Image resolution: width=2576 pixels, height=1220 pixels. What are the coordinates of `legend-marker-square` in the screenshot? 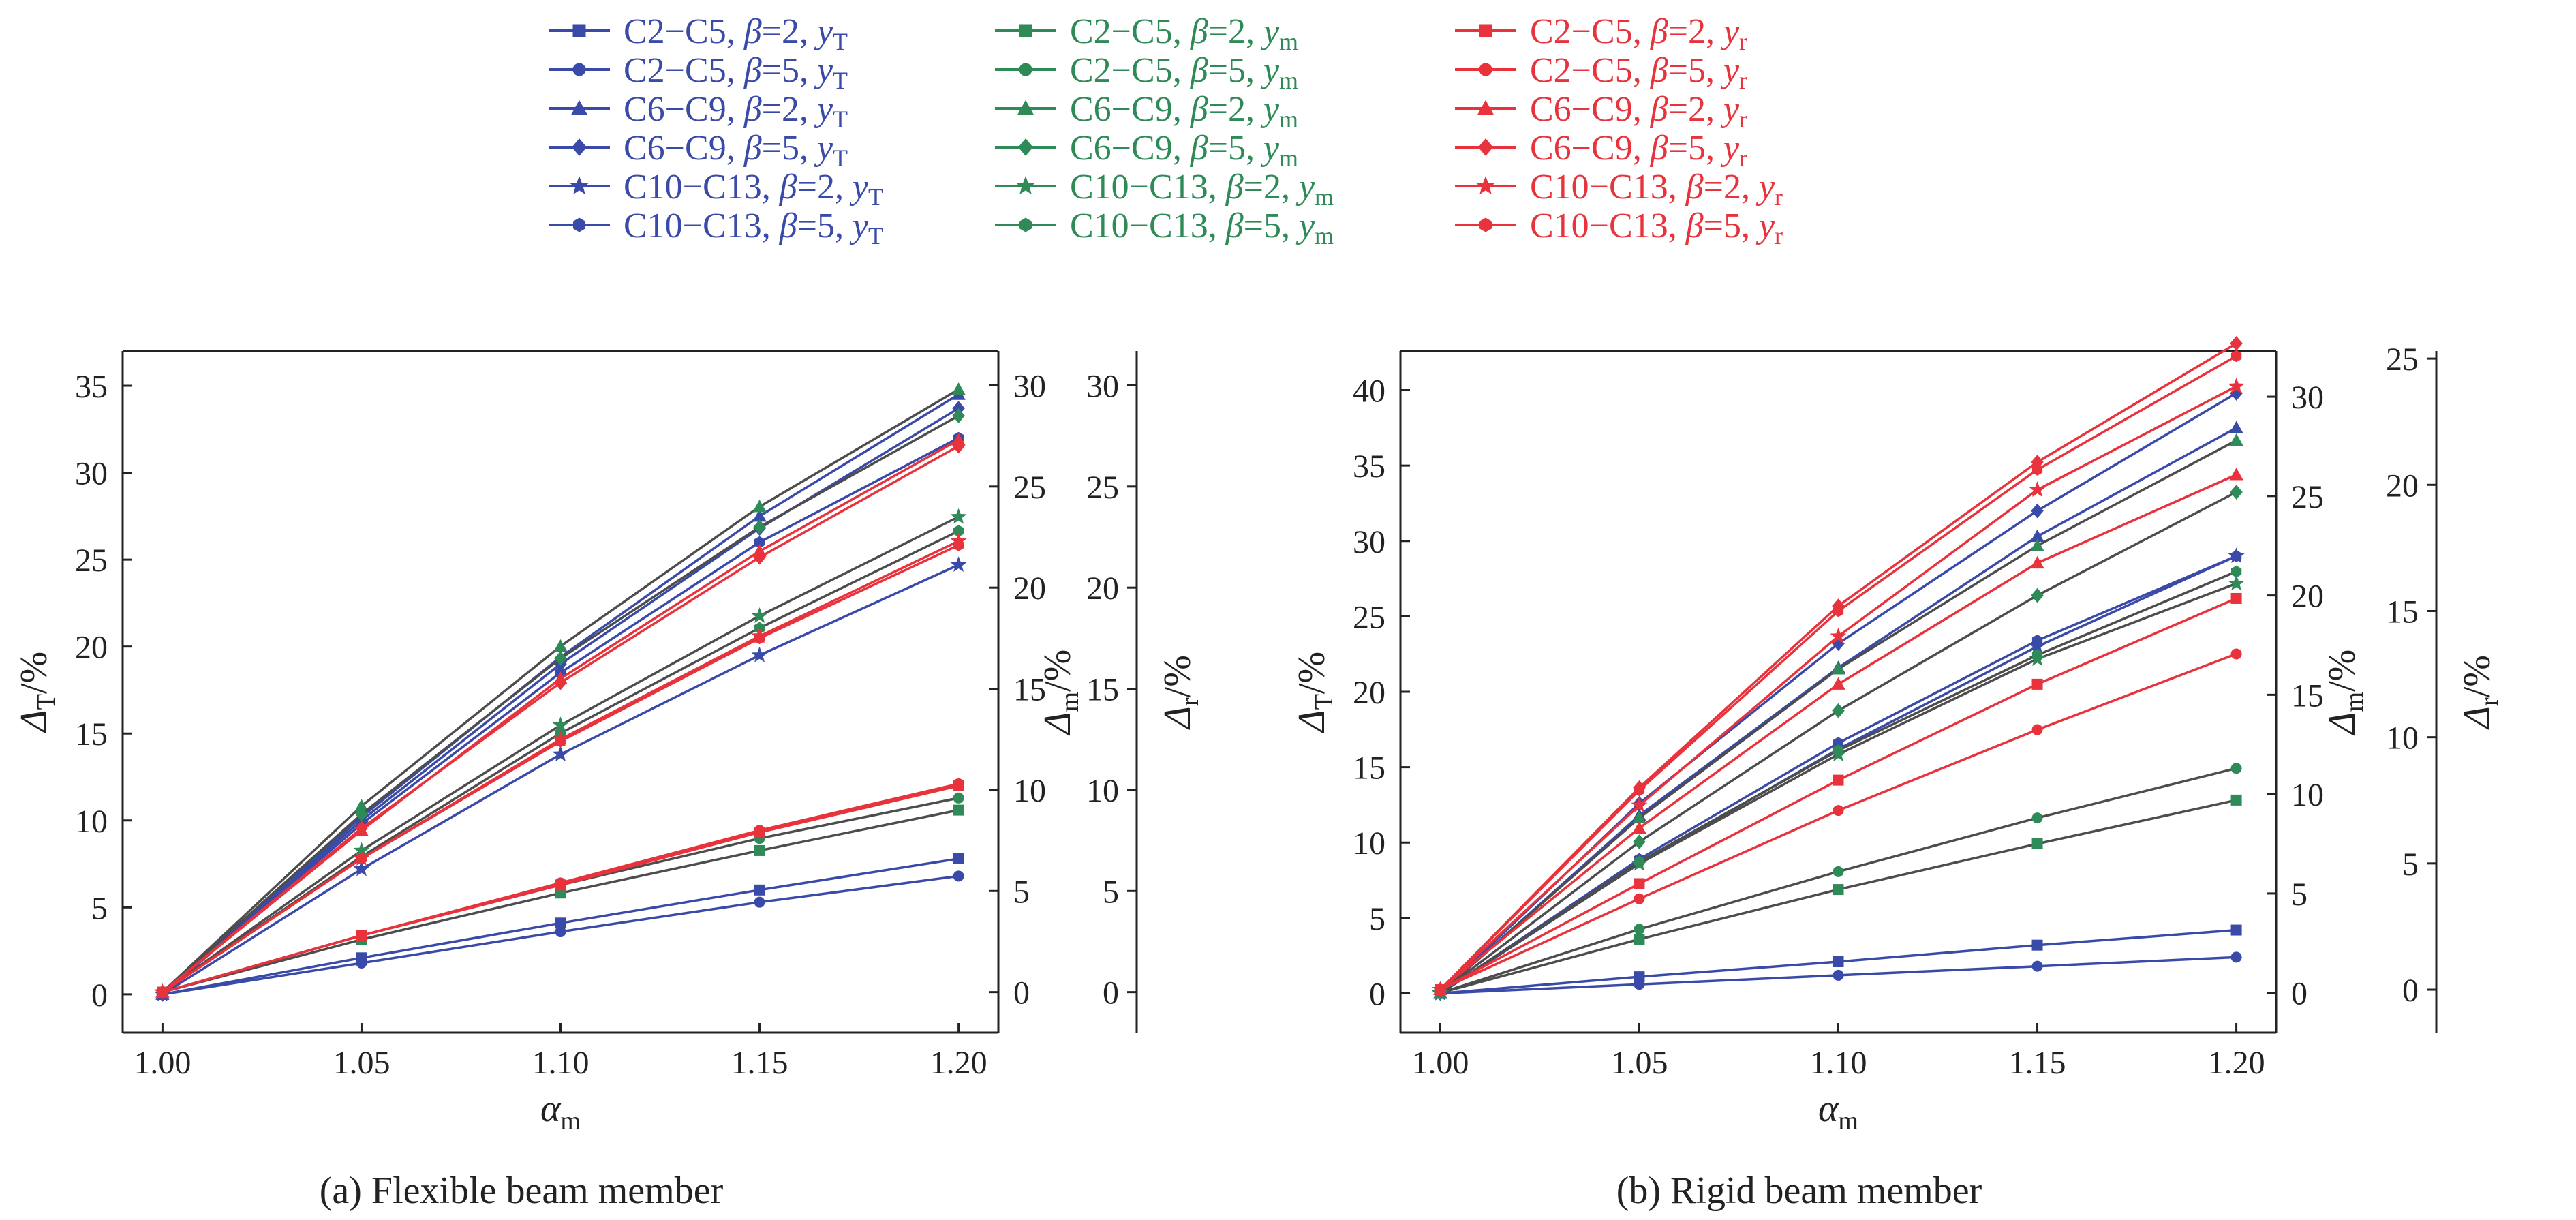 It's located at (1025, 30).